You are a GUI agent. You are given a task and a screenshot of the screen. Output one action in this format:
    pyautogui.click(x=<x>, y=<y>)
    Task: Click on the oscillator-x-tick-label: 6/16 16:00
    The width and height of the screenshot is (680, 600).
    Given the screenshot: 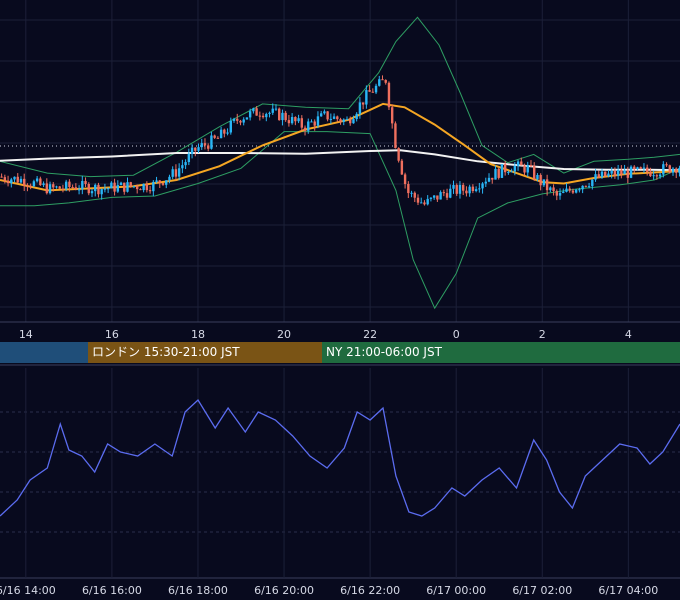 What is the action you would take?
    pyautogui.click(x=112, y=590)
    